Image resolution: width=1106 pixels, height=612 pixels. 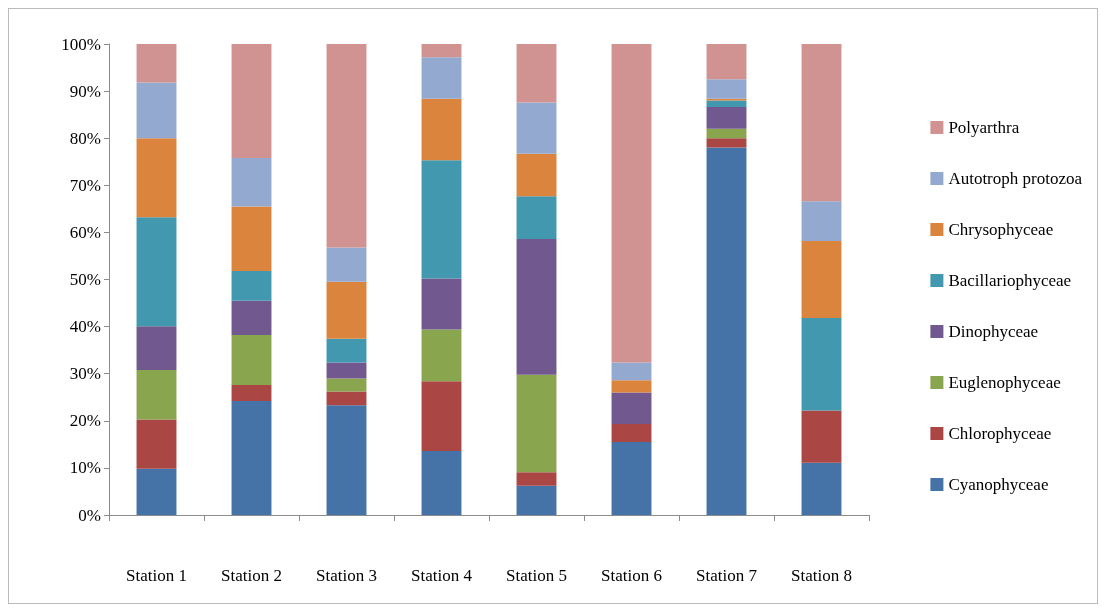 I want to click on legend-label: Chlorophyceae, so click(x=1000, y=433).